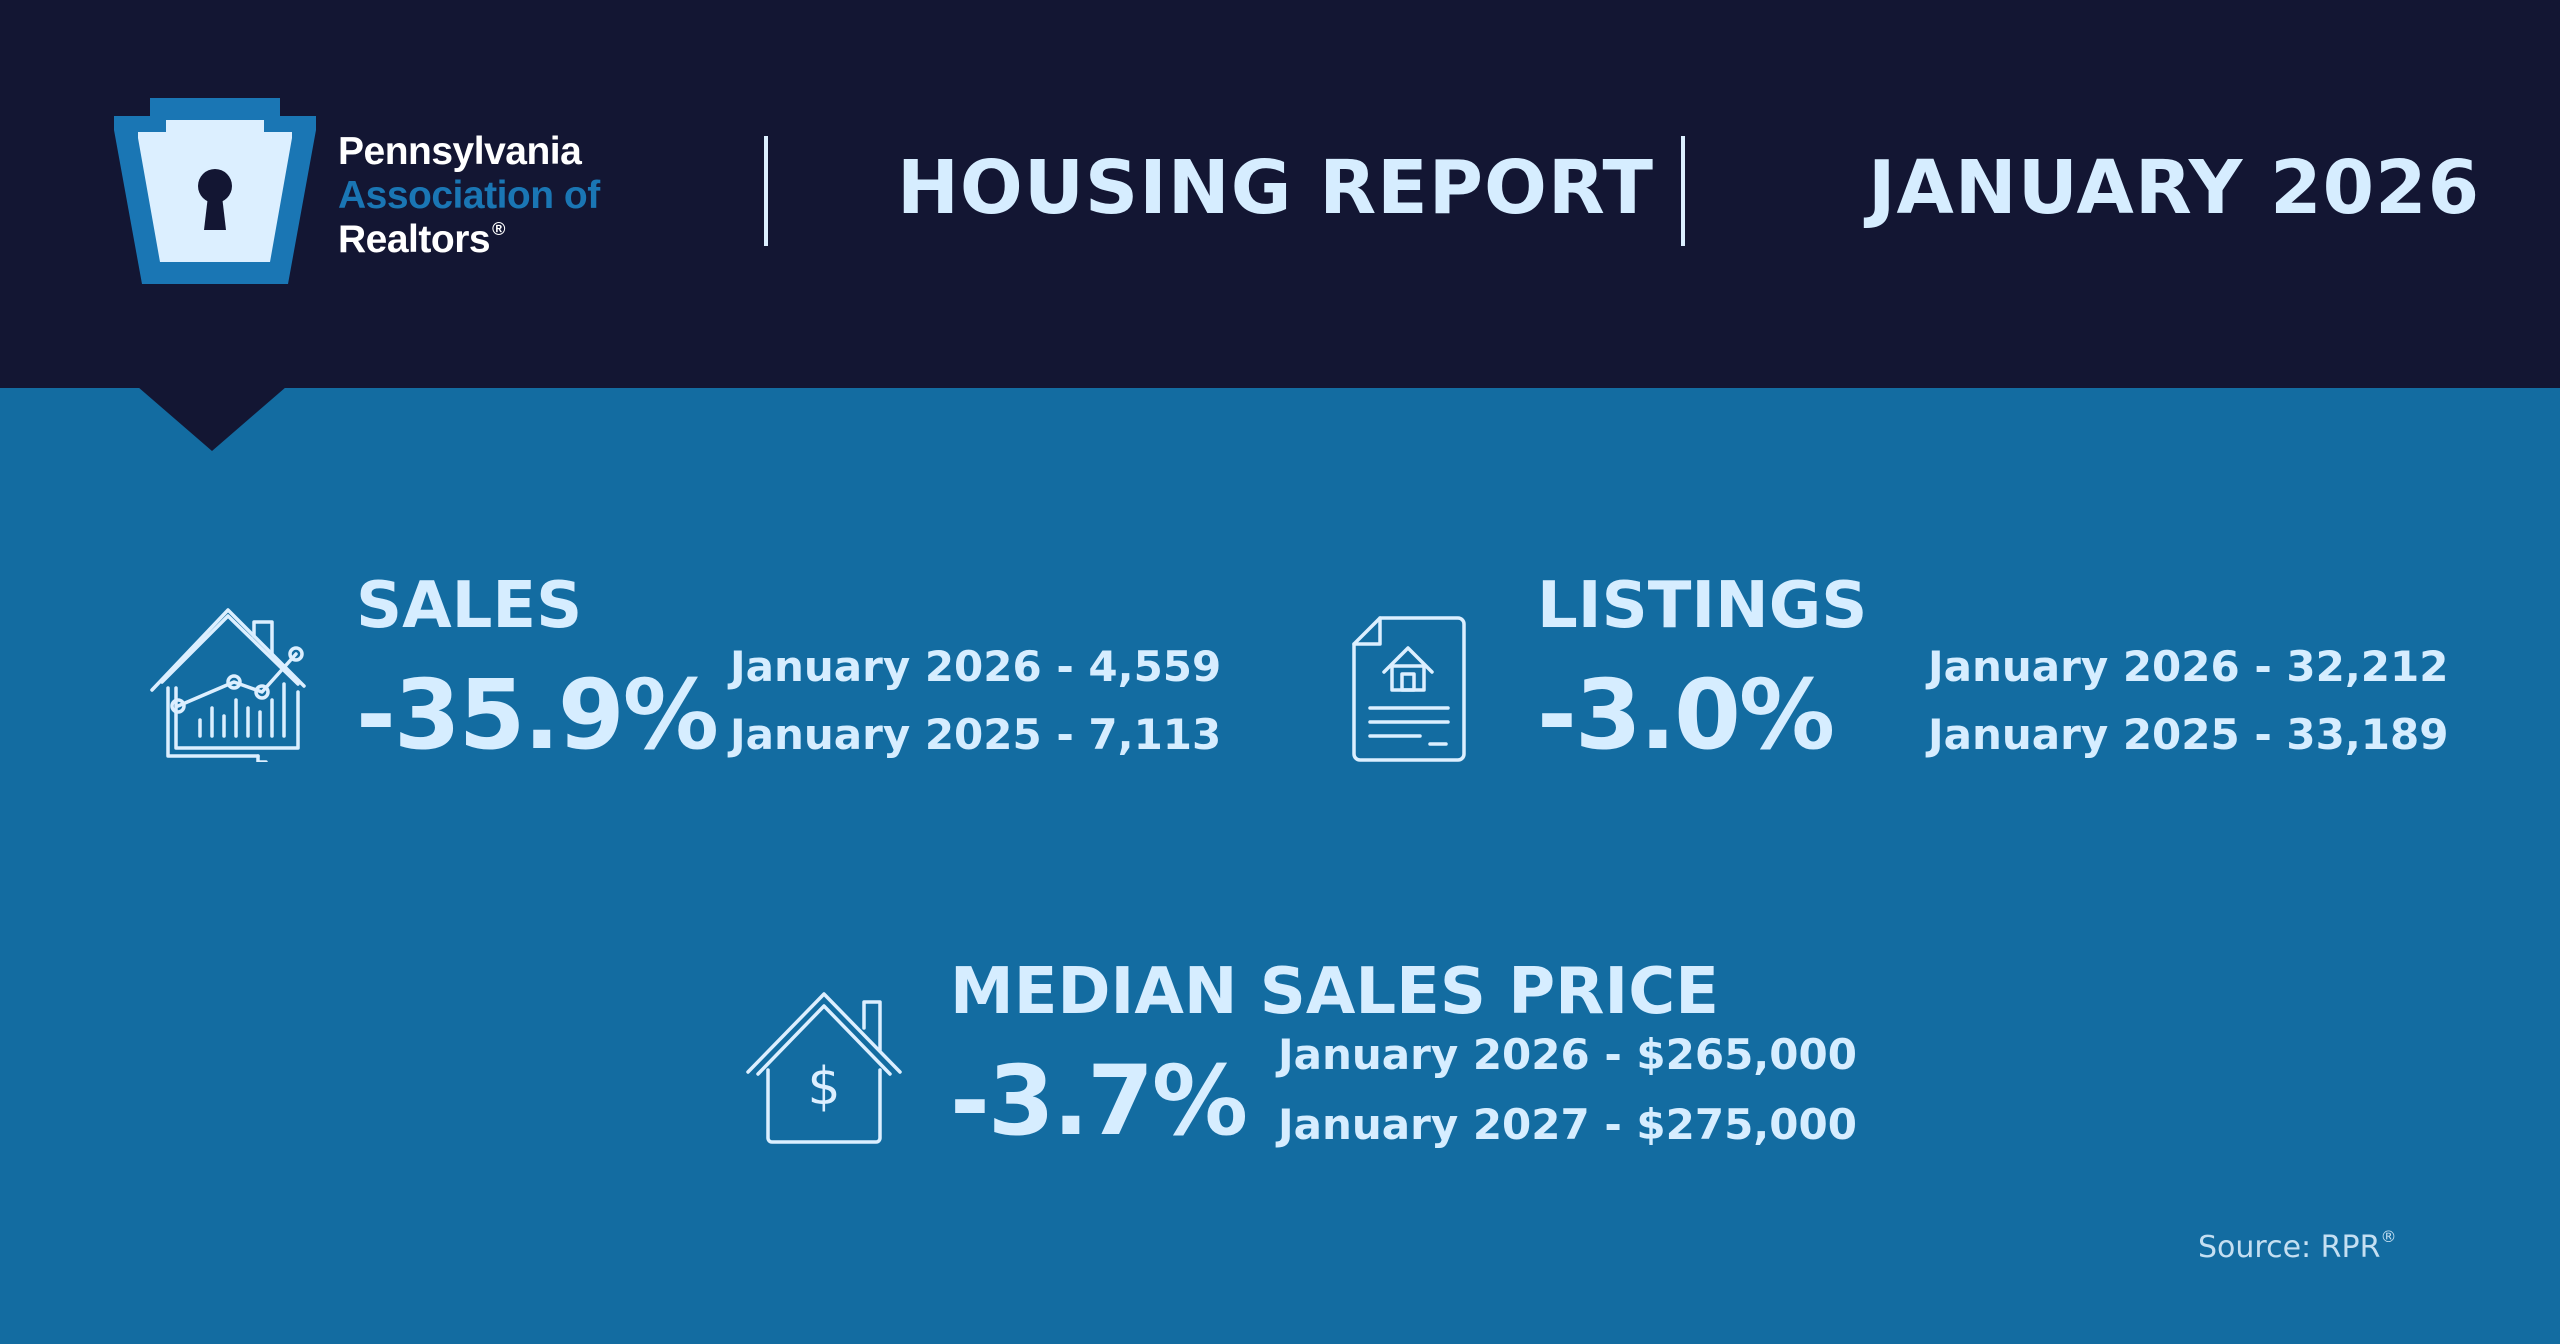 The image size is (2560, 1344). Describe the element at coordinates (1686, 715) in the screenshot. I see `listings-change: -3.0%` at that location.